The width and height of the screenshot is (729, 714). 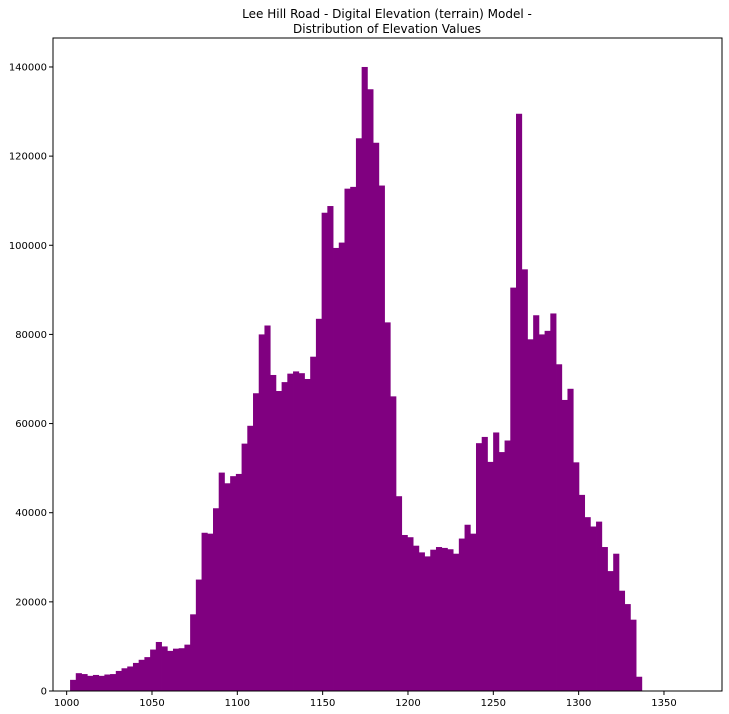 I want to click on x-tick-label: 1150, so click(x=322, y=703).